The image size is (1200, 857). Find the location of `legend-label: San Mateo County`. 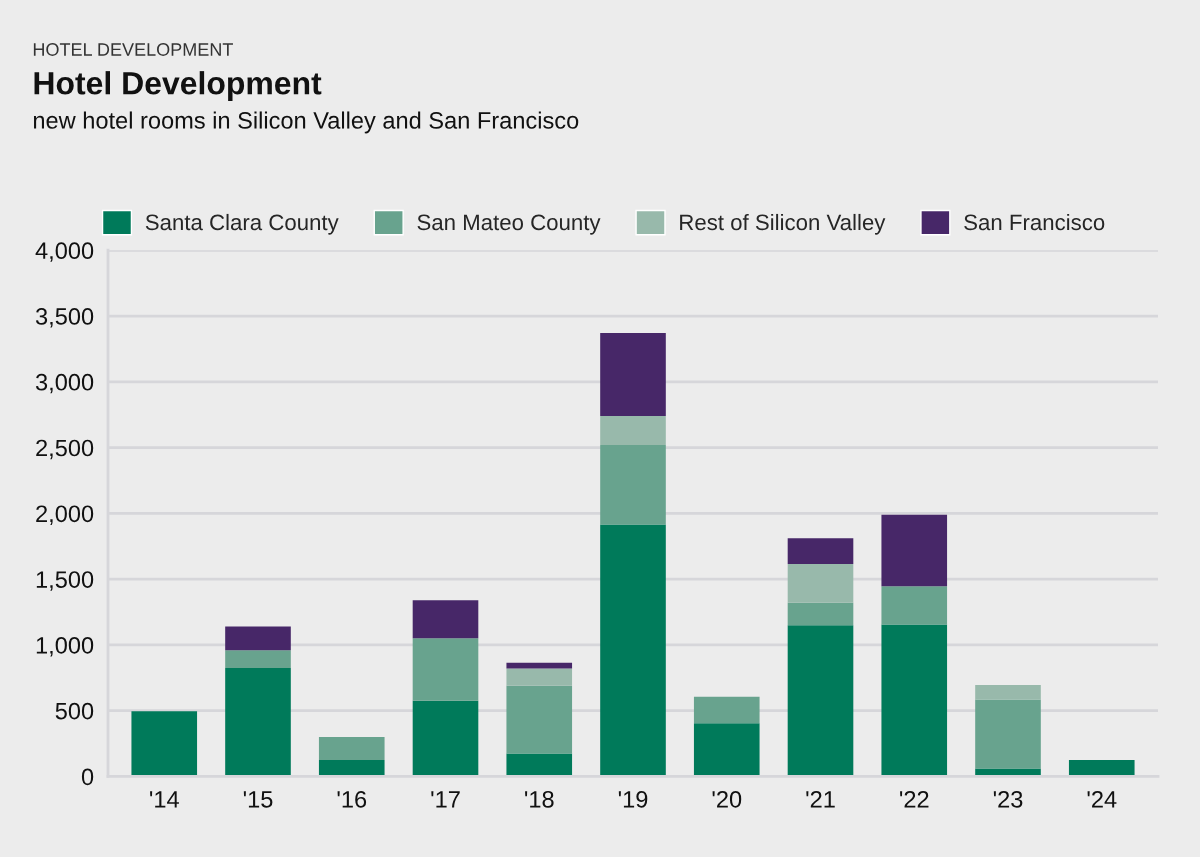

legend-label: San Mateo County is located at coordinates (509, 224).